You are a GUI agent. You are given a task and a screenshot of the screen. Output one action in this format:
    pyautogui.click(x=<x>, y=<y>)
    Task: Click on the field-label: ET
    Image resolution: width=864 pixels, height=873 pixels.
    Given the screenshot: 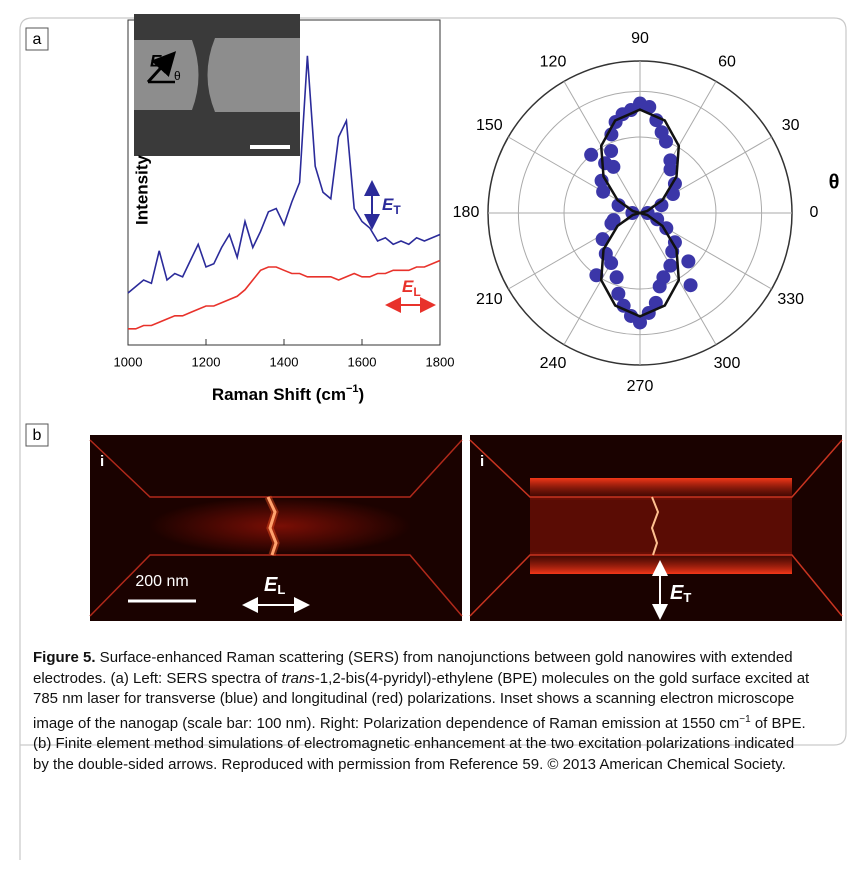 What is the action you would take?
    pyautogui.click(x=680, y=593)
    